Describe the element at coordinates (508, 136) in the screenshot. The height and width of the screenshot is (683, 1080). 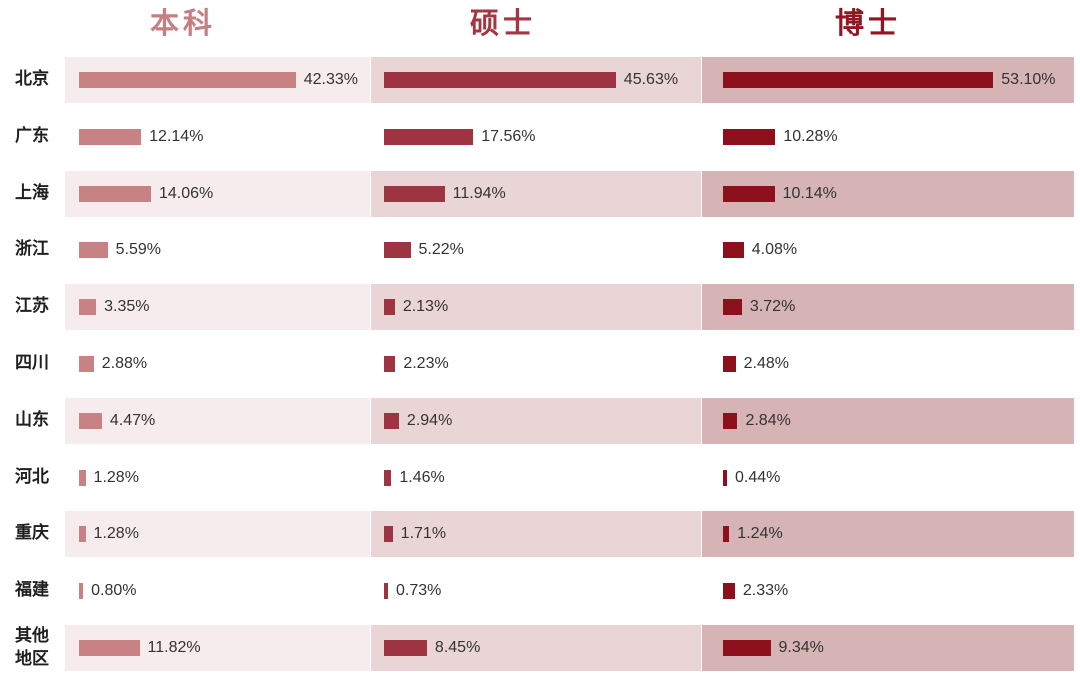
I see `value-label: 17.56%` at that location.